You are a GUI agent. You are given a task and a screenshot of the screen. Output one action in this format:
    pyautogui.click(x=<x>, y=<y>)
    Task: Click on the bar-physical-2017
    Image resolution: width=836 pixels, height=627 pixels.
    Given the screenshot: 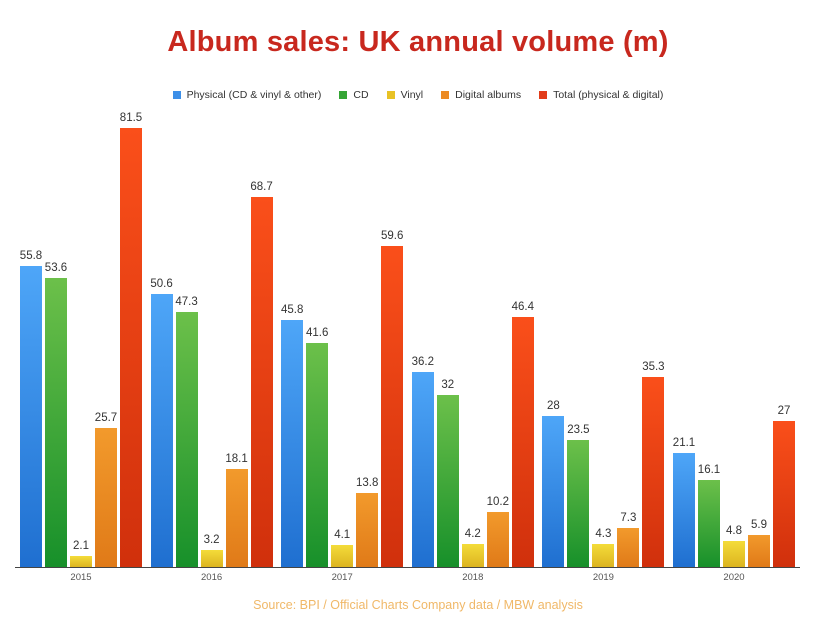 What is the action you would take?
    pyautogui.click(x=292, y=443)
    